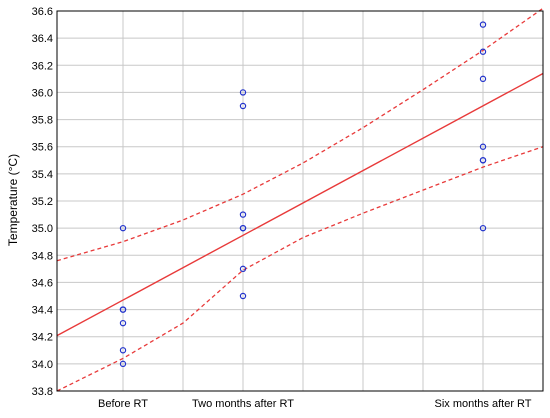 The width and height of the screenshot is (550, 418). I want to click on y-tick-label: 34.4, so click(42, 311).